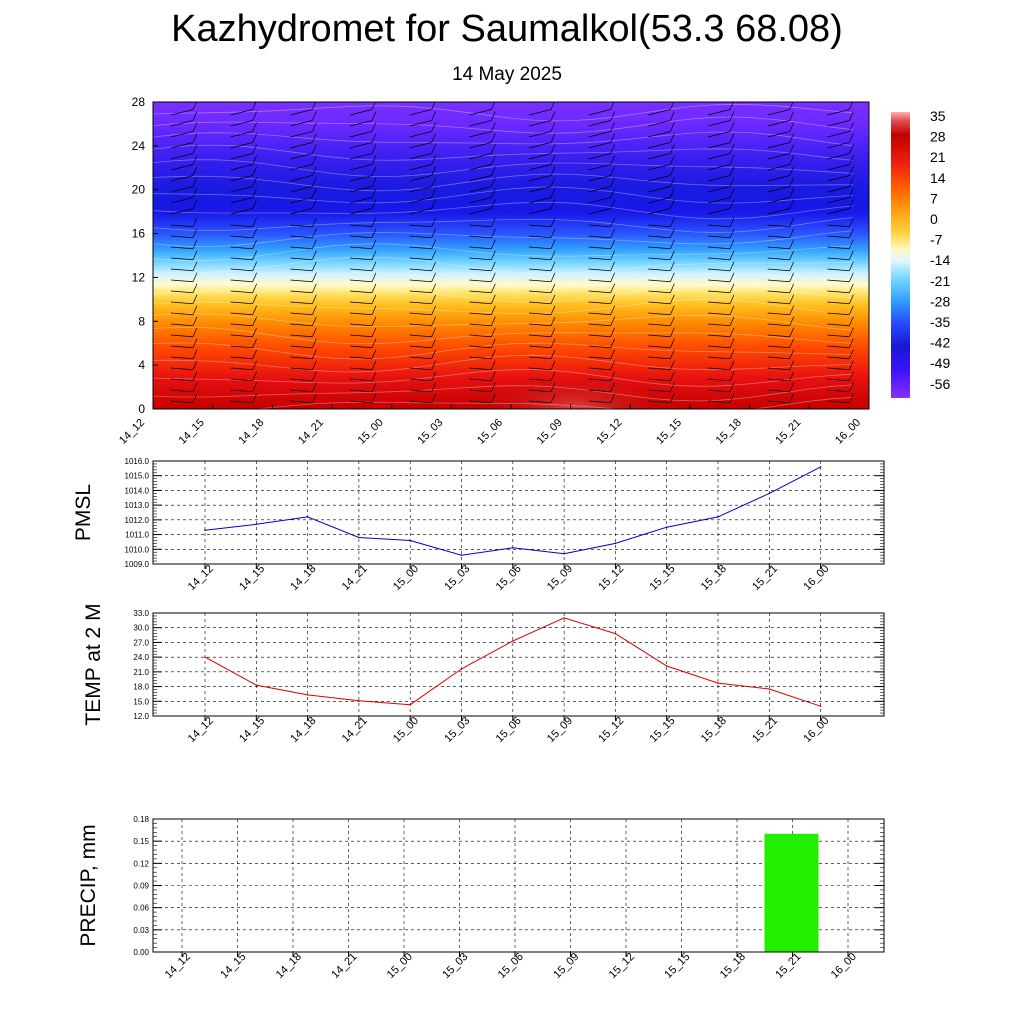 The height and width of the screenshot is (1024, 1024). I want to click on heatmap-y-tick-label: 20, so click(139, 190).